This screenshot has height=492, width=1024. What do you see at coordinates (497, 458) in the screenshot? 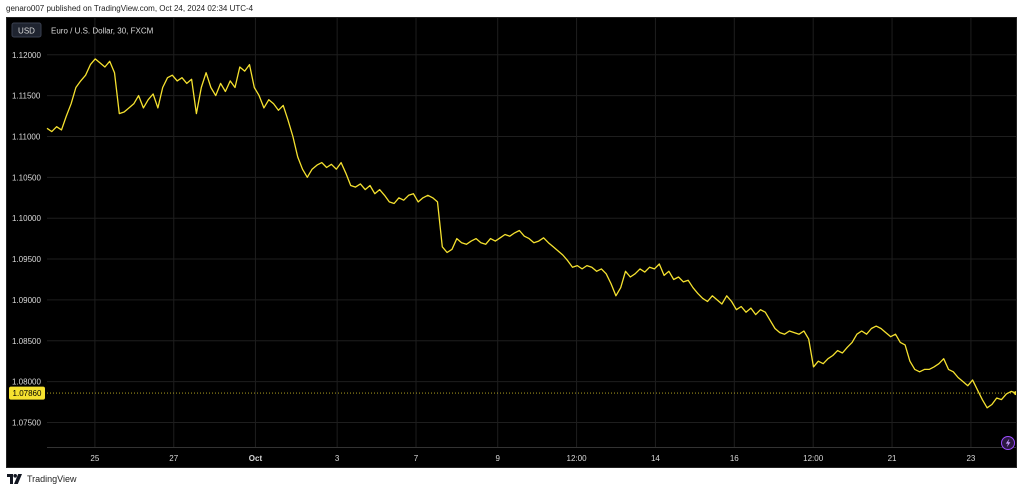
I see `x-tick-label: 9` at bounding box center [497, 458].